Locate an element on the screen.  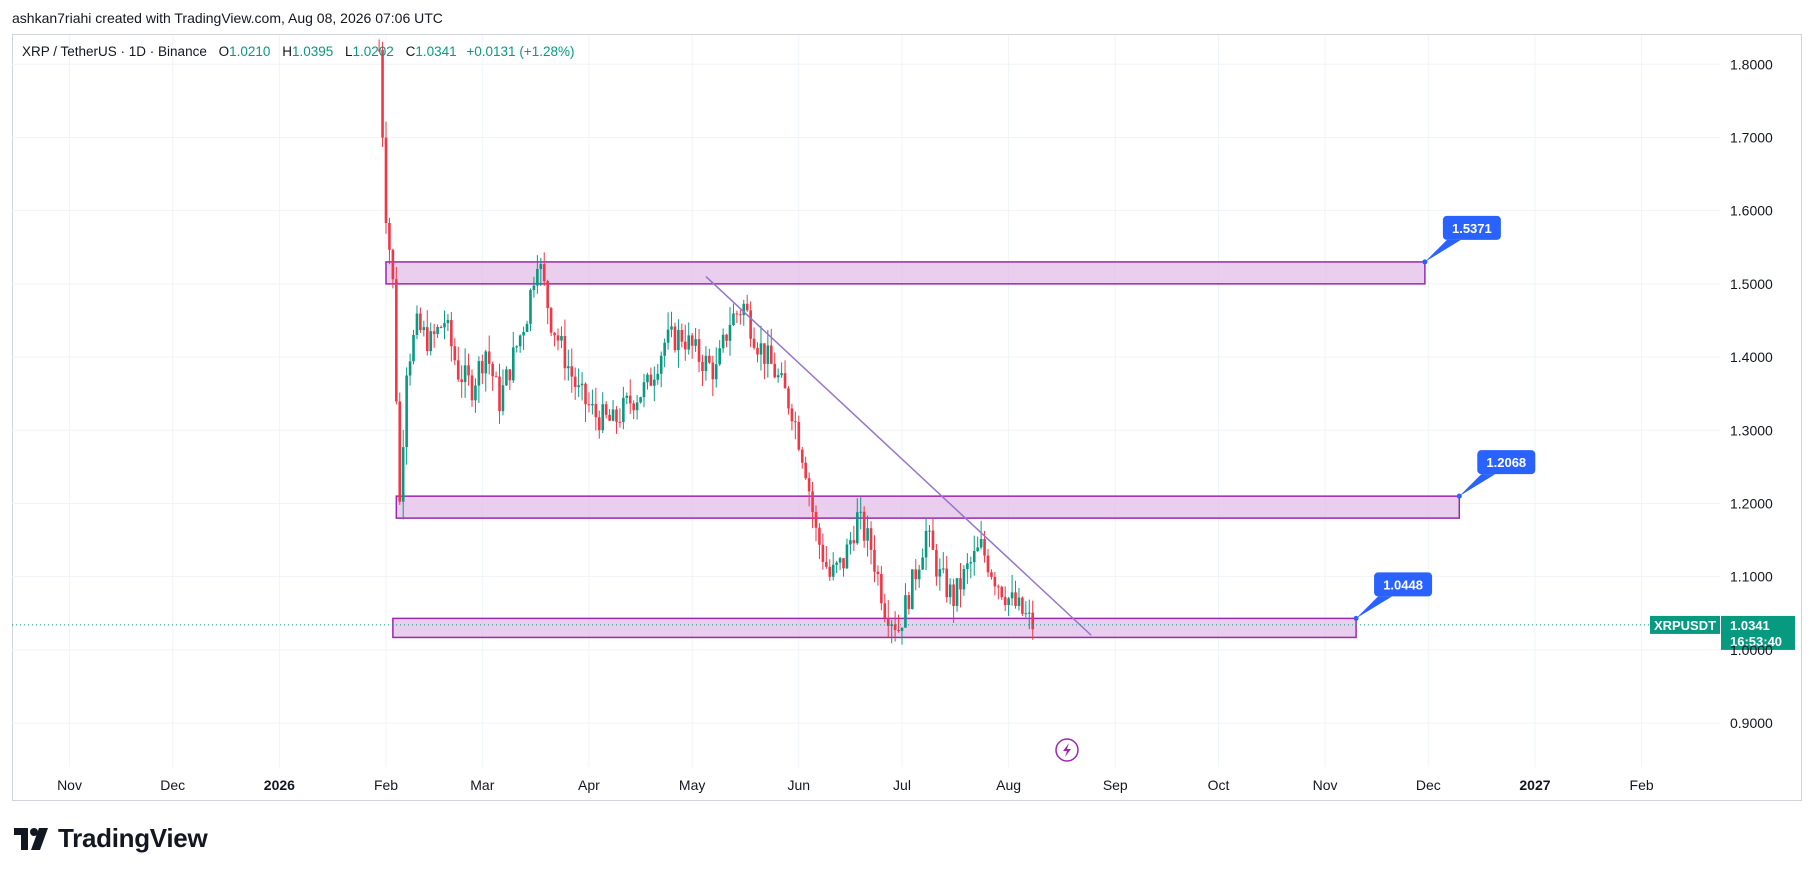
y-tick-label: 1.7000 is located at coordinates (1751, 137).